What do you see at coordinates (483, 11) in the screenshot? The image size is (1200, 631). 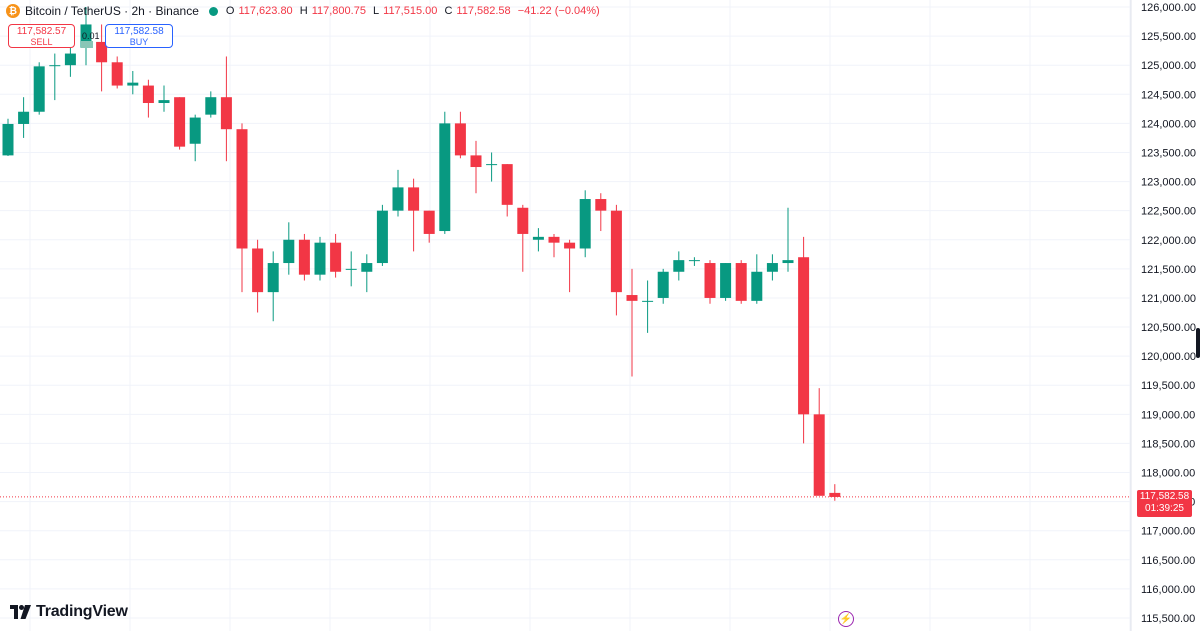 I see `close-value: 117,582.58` at bounding box center [483, 11].